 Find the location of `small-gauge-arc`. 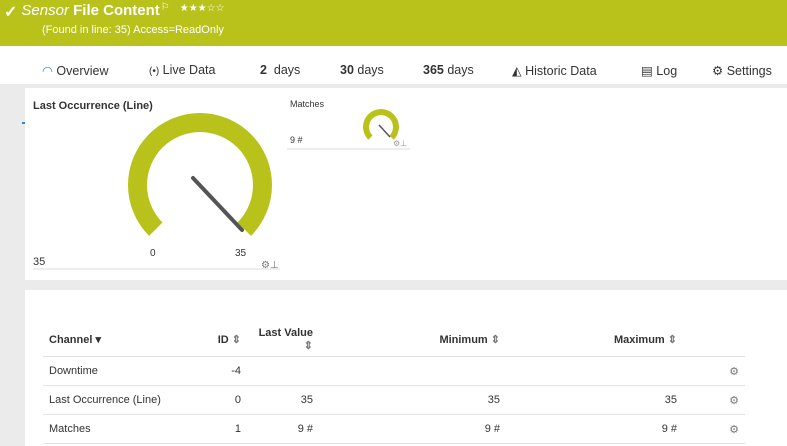

small-gauge-arc is located at coordinates (381, 124).